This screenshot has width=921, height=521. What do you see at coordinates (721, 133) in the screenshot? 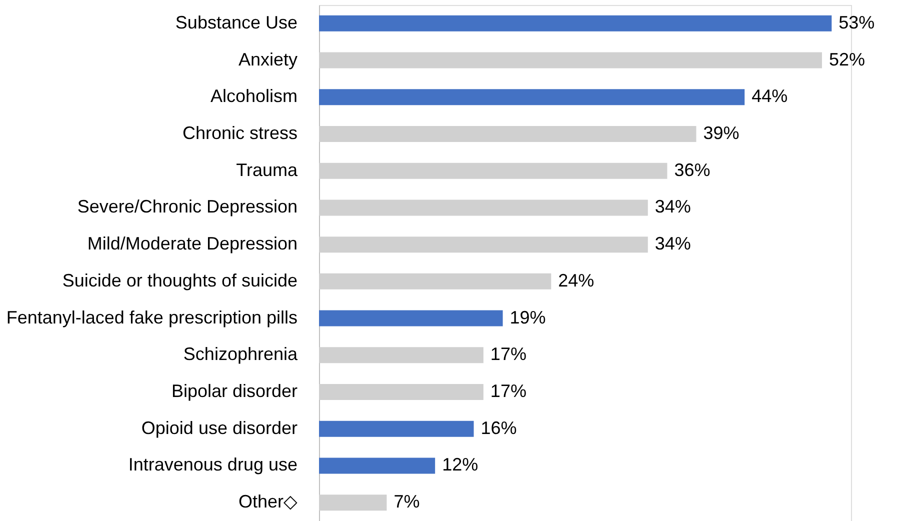
I see `data-label: 39%` at bounding box center [721, 133].